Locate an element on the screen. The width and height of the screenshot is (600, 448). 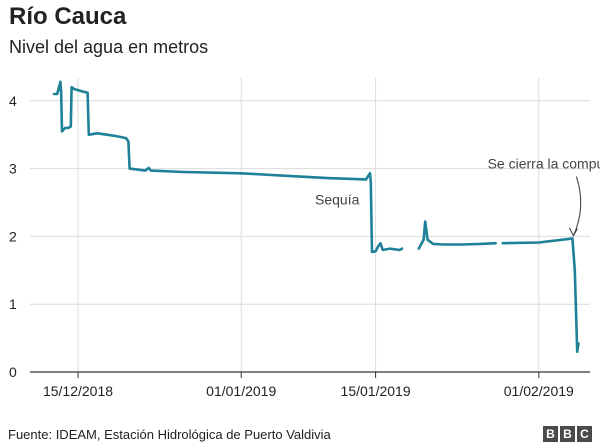
y-tick-label: 0 is located at coordinates (13, 372).